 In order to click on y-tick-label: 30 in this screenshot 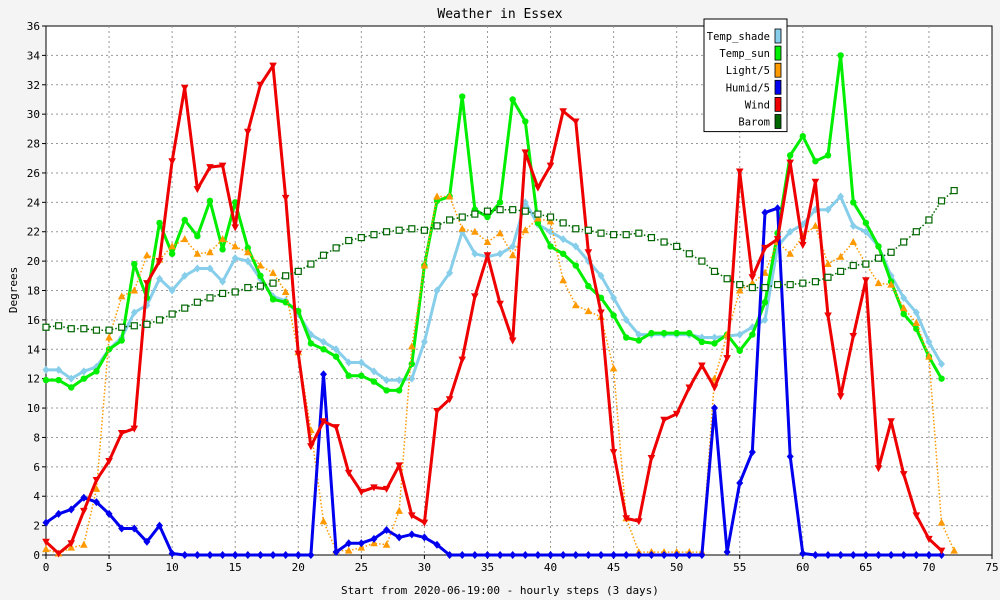, I will do `click(33, 114)`.